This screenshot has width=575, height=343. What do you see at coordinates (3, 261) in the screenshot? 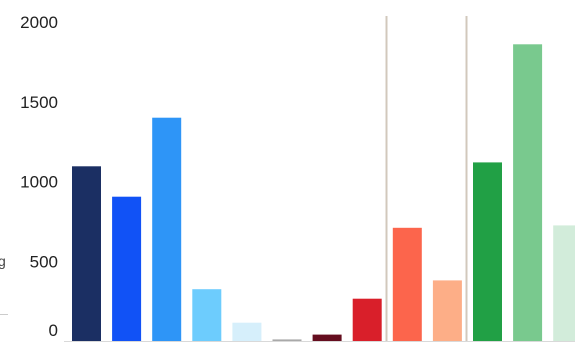
I see `edge-label: g` at bounding box center [3, 261].